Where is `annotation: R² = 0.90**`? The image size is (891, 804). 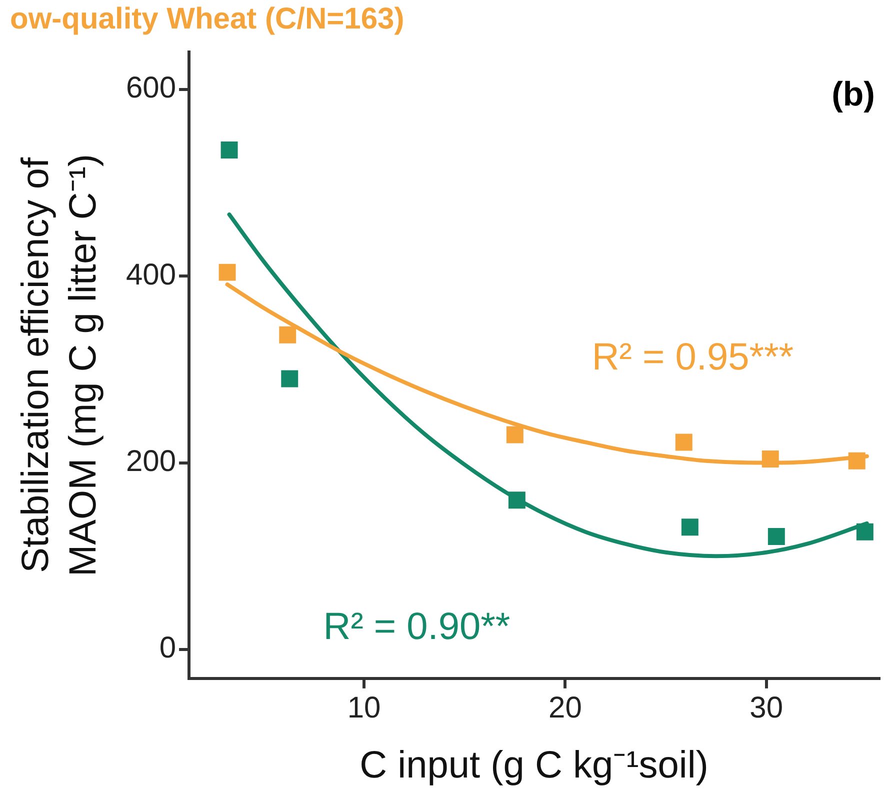
annotation: R² = 0.90** is located at coordinates (416, 627).